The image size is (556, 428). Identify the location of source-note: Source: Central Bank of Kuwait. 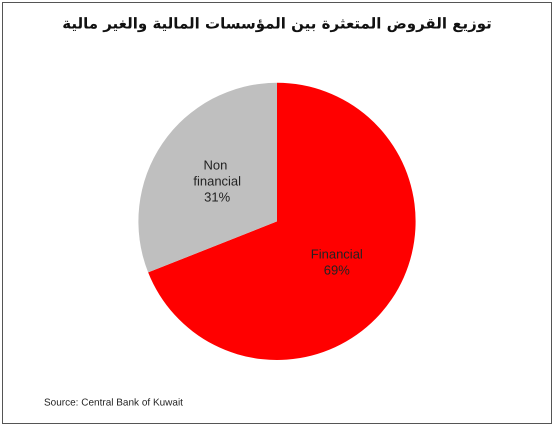
(114, 403).